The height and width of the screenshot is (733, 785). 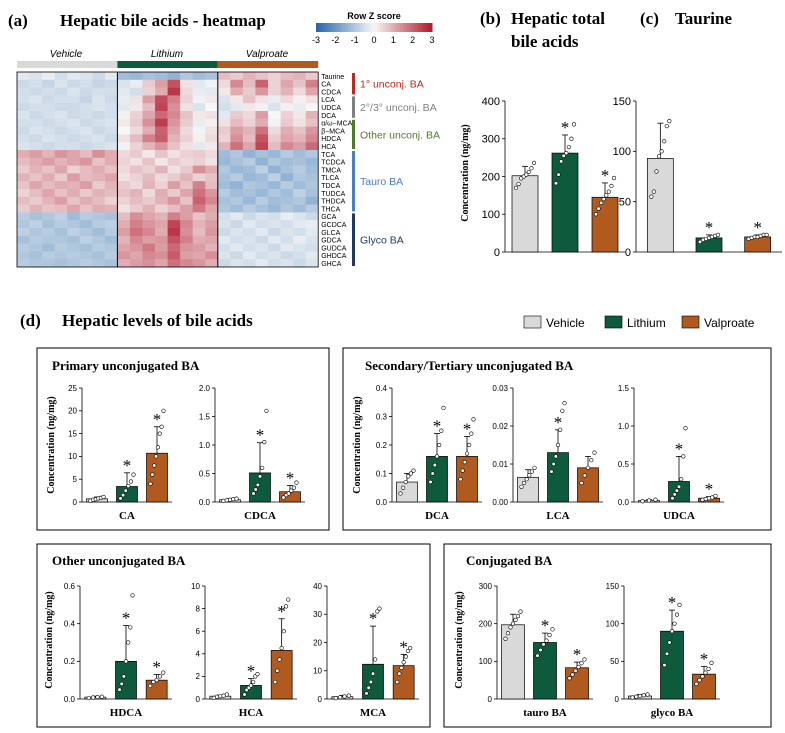 I want to click on heatmap-row-label: GUDCA, so click(x=334, y=248).